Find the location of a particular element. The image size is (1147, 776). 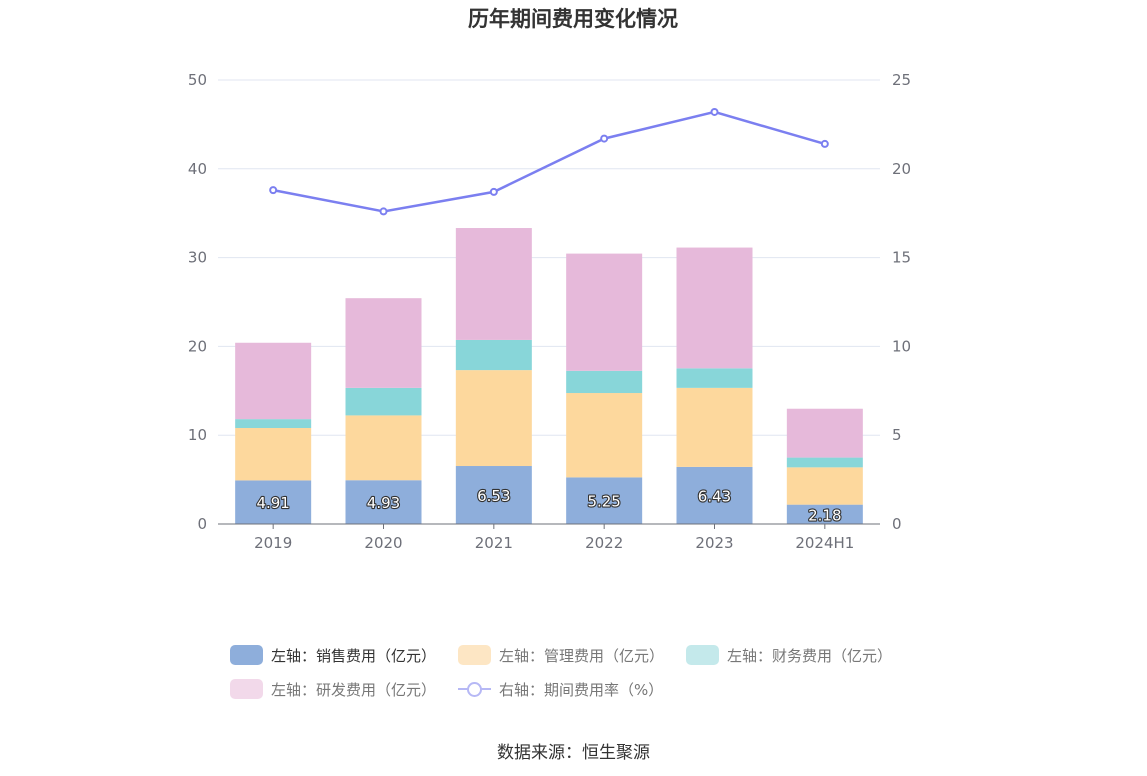

right-axis-ticks: 0 5 10 15 20 25 is located at coordinates (901, 302).